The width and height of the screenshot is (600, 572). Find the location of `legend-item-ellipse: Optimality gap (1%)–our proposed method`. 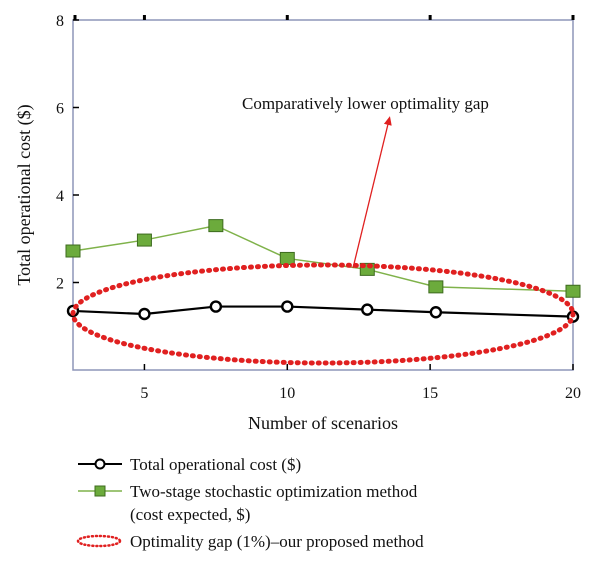

legend-item-ellipse: Optimality gap (1%)–our proposed method is located at coordinates (250, 541).